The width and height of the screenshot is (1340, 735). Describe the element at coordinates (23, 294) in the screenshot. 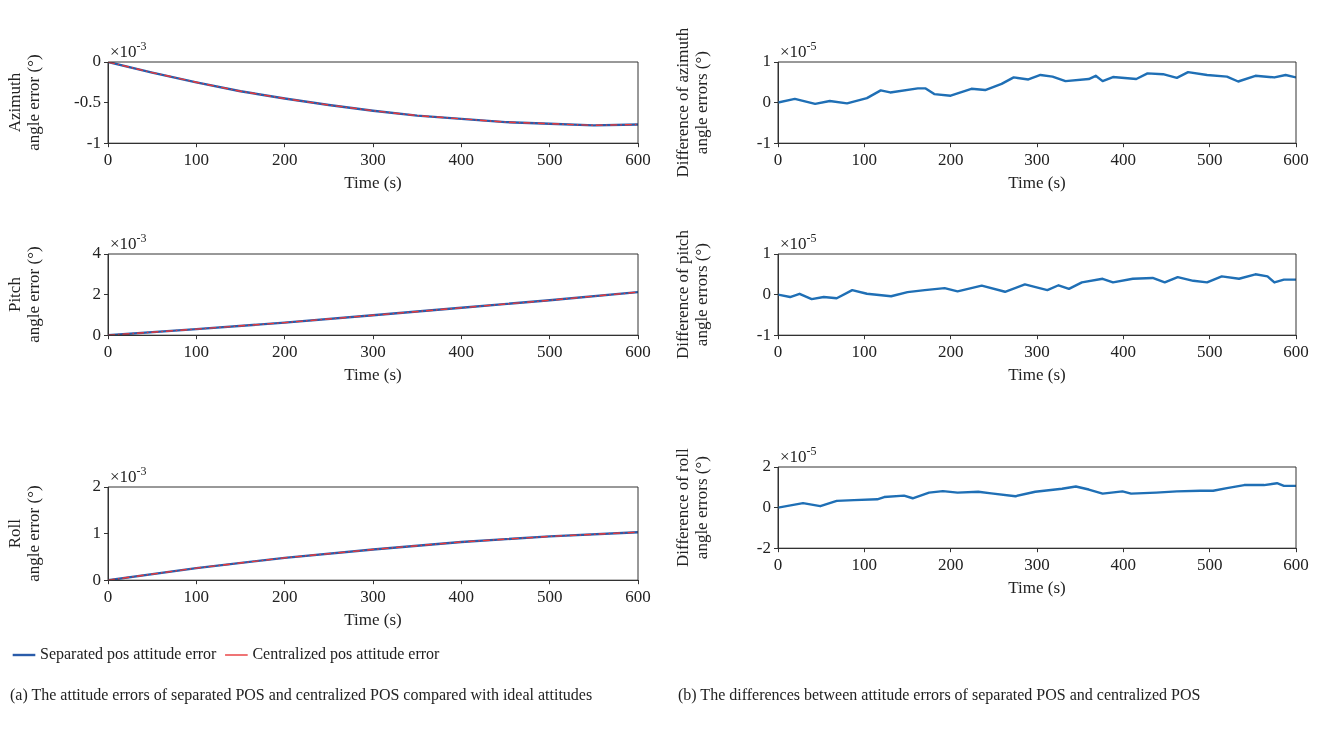

I see `y-axis-title: Pitch angle error (°)` at that location.